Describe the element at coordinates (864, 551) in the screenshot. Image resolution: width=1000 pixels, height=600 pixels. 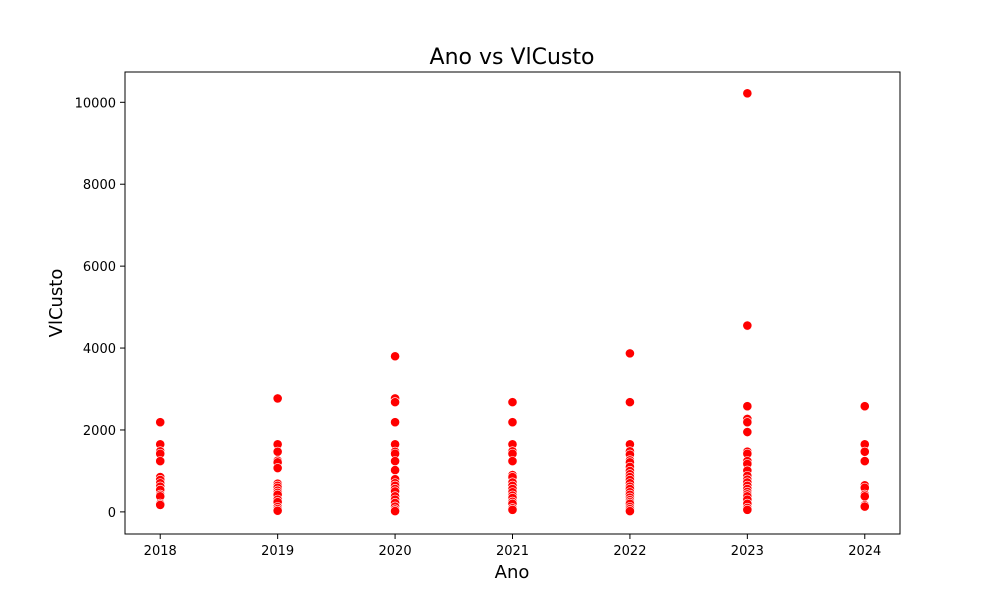
I see `x-tick-label: 2024` at that location.